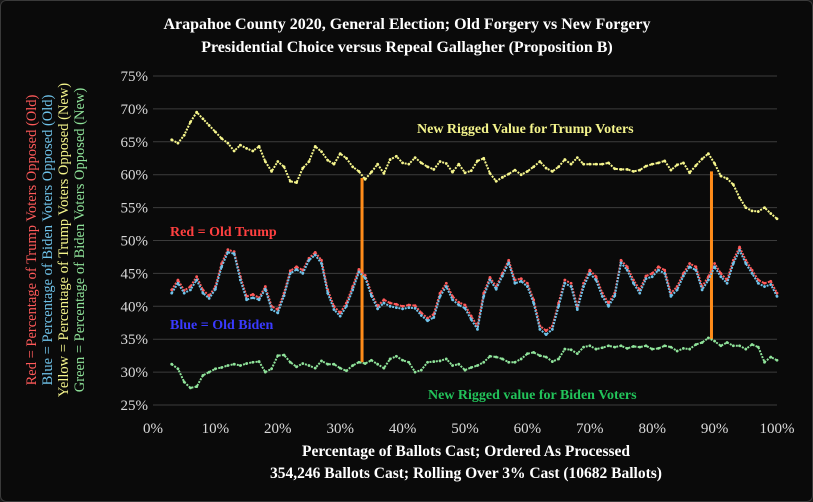 This screenshot has height=502, width=813. What do you see at coordinates (216, 429) in the screenshot?
I see `x-tick-label: 10%` at bounding box center [216, 429].